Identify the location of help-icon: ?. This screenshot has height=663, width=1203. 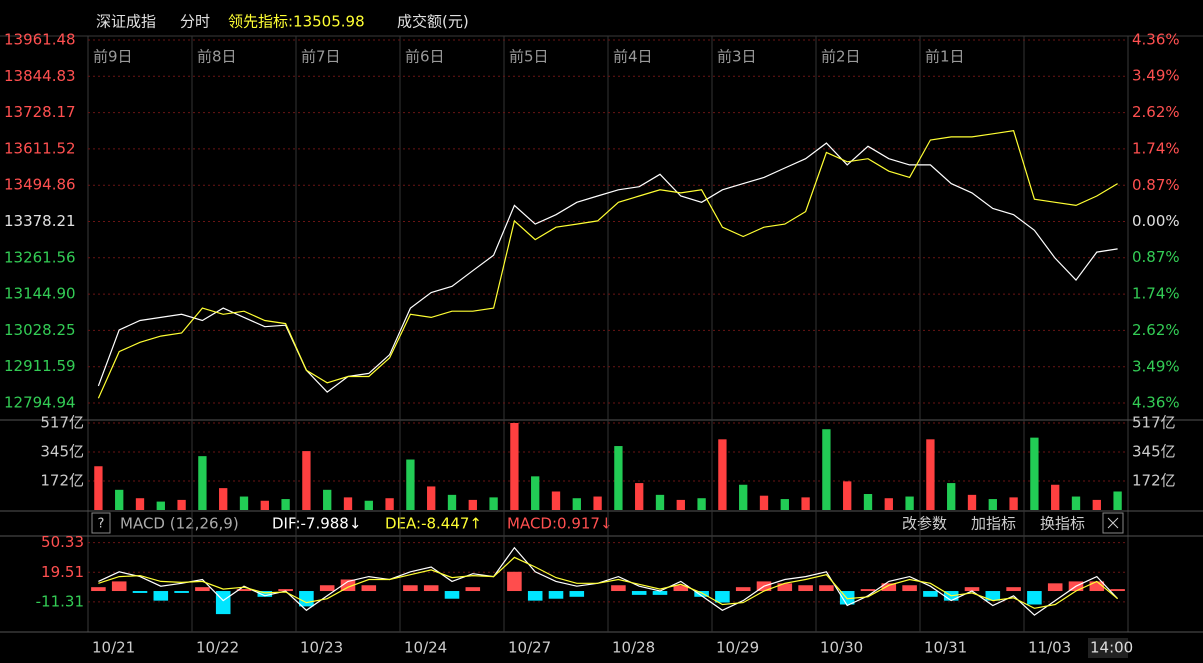
(101, 524).